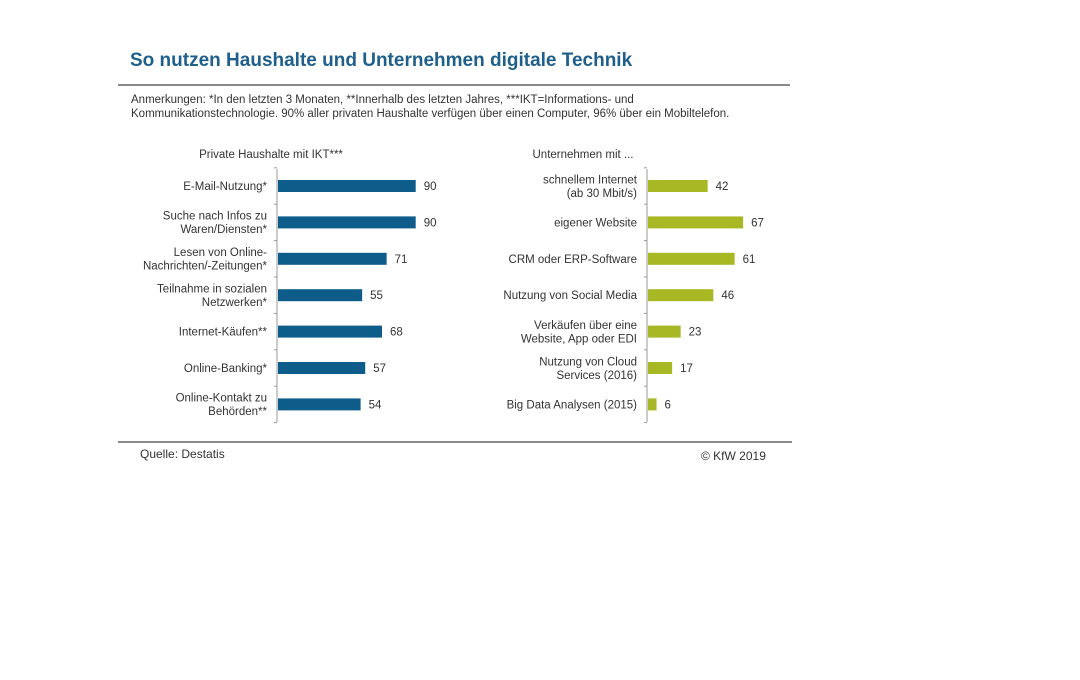 Image resolution: width=1080 pixels, height=680 pixels. What do you see at coordinates (722, 187) in the screenshot?
I see `company-value-label: 42` at bounding box center [722, 187].